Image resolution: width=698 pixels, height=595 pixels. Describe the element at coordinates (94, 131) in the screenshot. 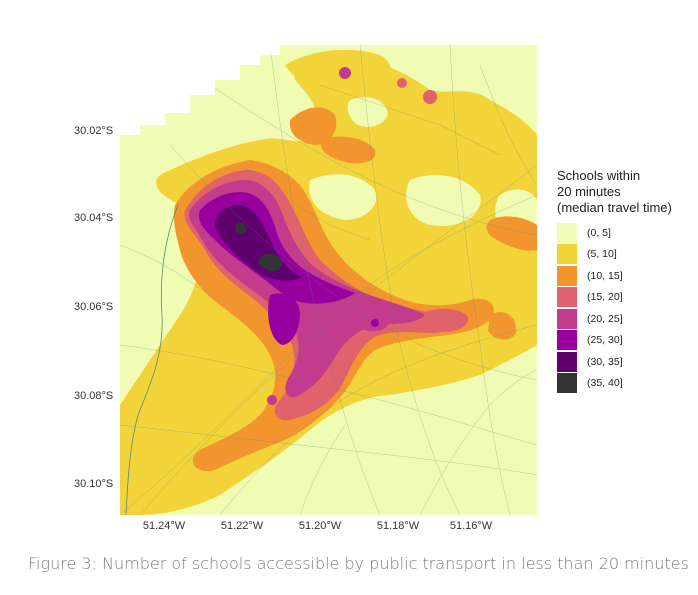

I see `y-tick-label: 30.02°S` at that location.